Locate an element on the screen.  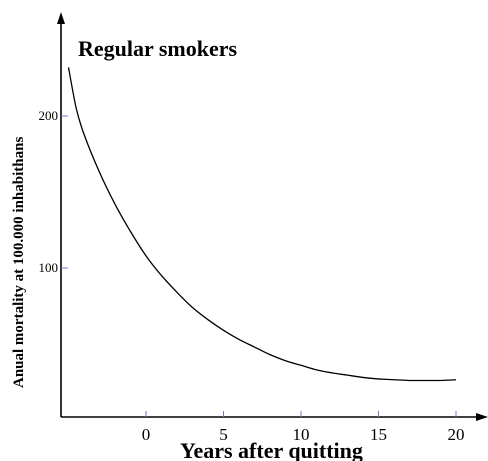
x-tick-label: 15 is located at coordinates (378, 434).